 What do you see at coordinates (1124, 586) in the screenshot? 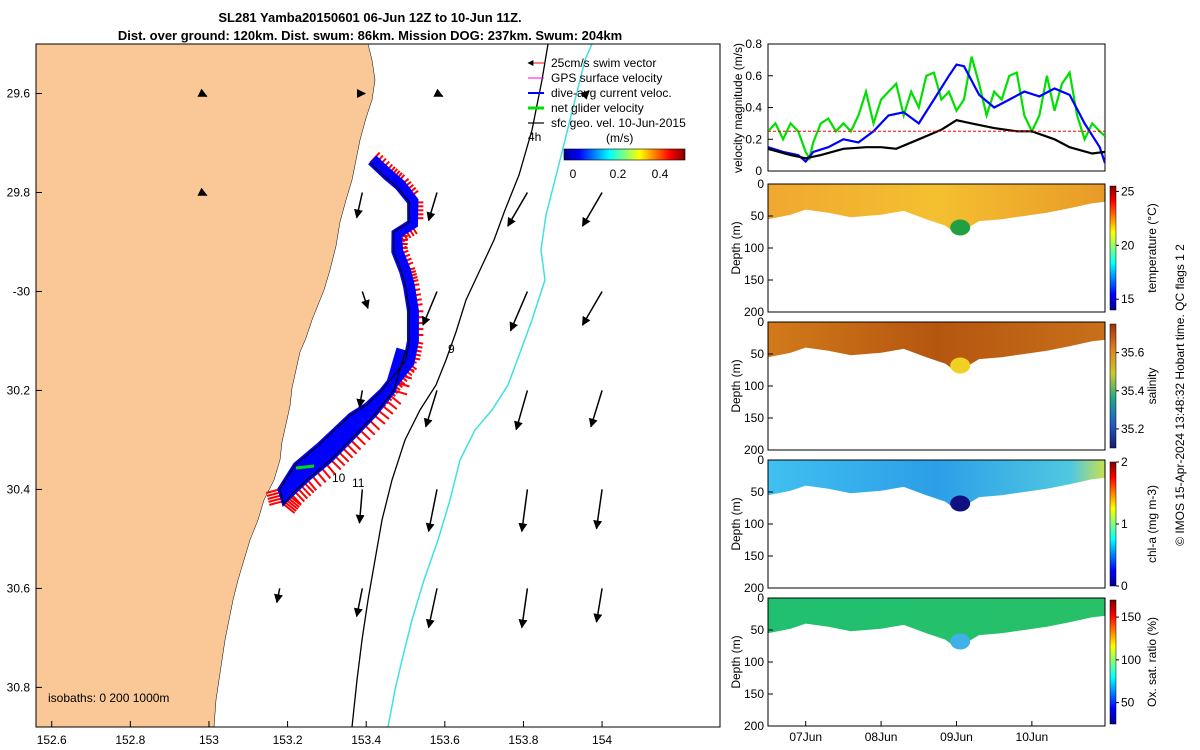
I see `section-colorbar-tick-label: 0` at bounding box center [1124, 586].